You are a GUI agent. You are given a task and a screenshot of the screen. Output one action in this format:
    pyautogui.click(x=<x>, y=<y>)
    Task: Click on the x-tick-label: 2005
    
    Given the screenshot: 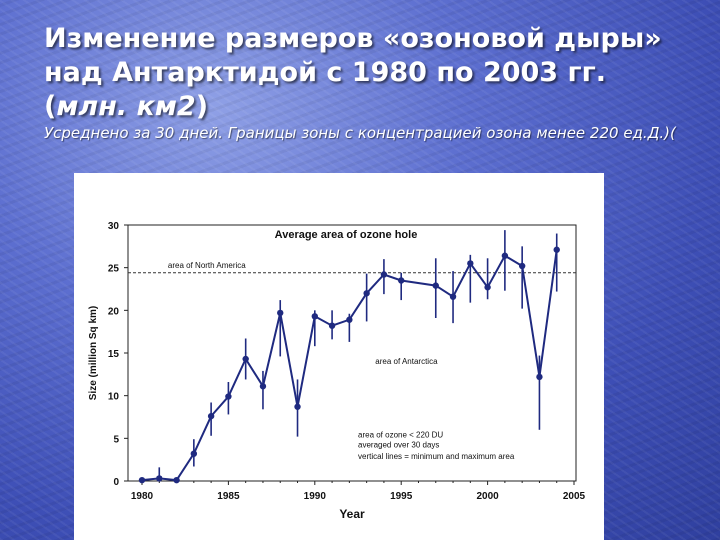 What is the action you would take?
    pyautogui.click(x=574, y=496)
    